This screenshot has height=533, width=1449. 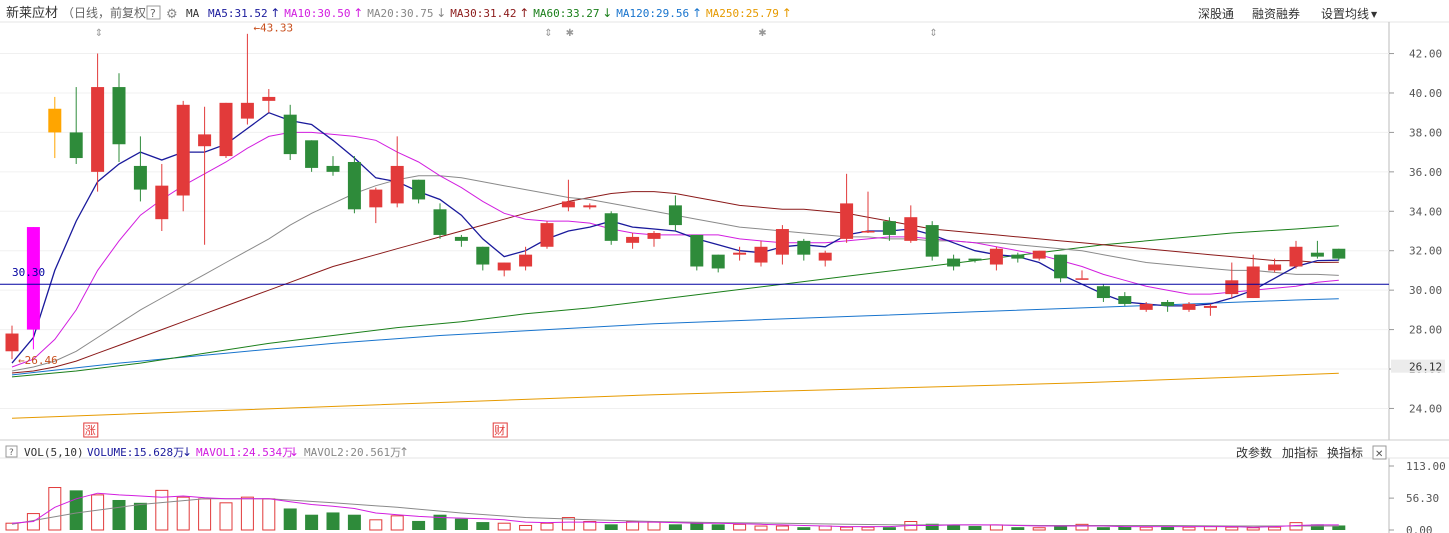 I want to click on price-tick-label: 42.00, so click(x=1425, y=54).